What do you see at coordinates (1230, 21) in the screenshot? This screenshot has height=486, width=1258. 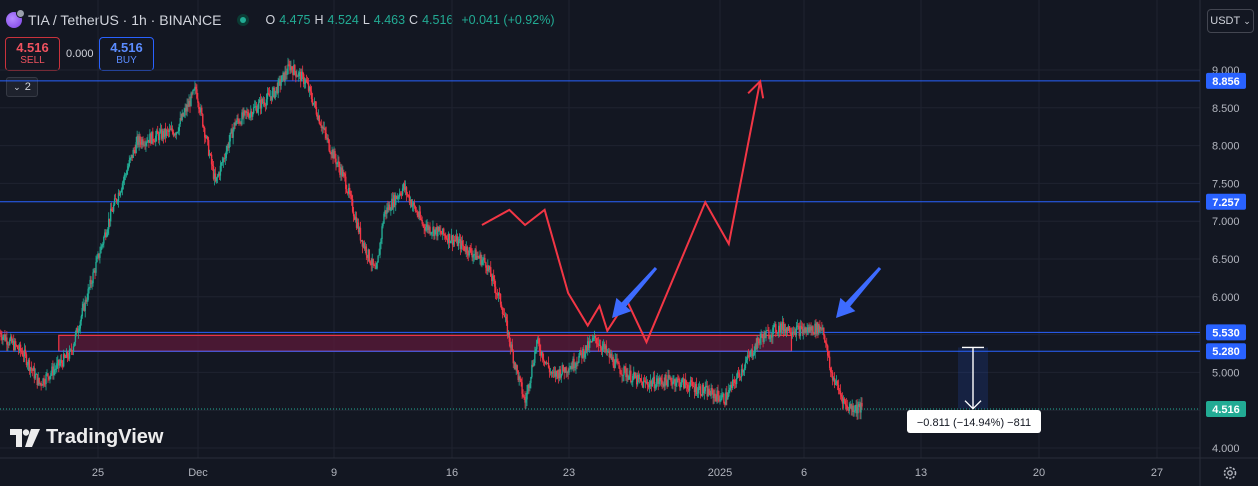 I see `currency-selector: USDT ⌄` at bounding box center [1230, 21].